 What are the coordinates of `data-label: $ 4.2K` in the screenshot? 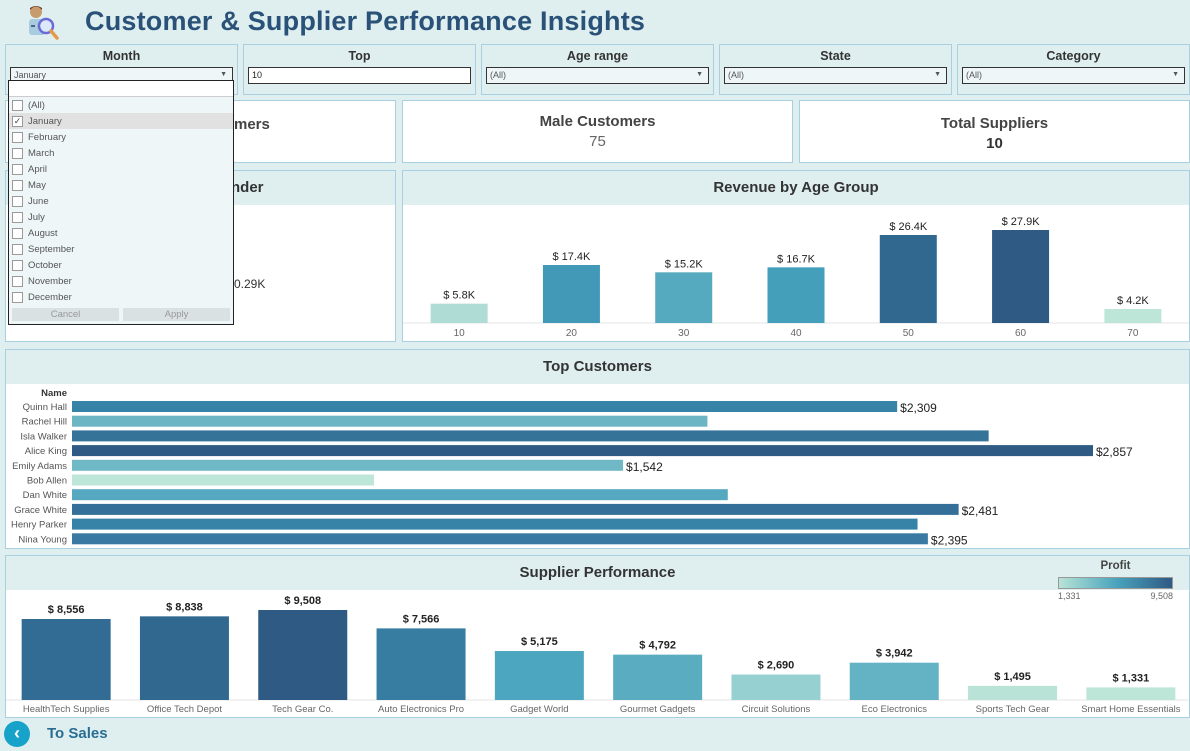 It's located at (1133, 301).